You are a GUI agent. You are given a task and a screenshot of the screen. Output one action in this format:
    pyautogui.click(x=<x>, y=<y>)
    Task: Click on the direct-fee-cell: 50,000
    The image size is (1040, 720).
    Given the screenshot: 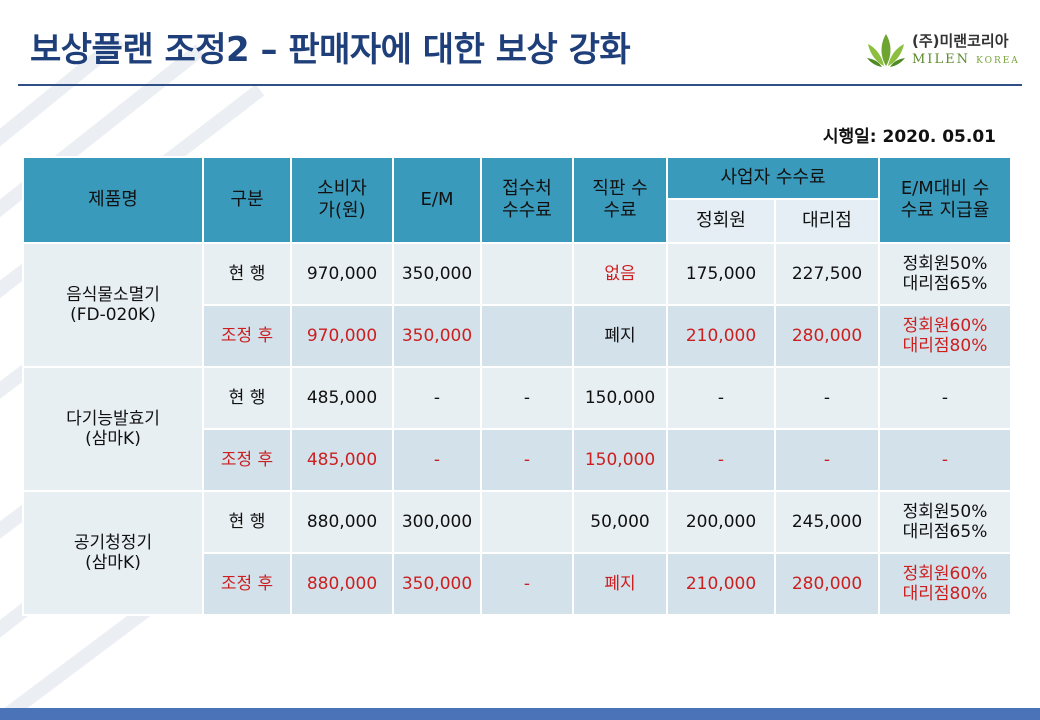 What is the action you would take?
    pyautogui.click(x=620, y=522)
    